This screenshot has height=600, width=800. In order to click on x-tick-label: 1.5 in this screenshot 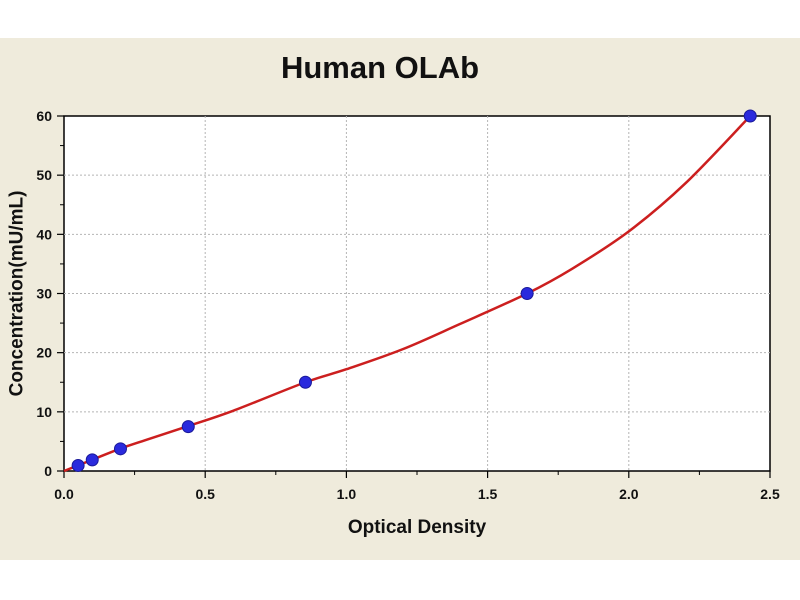, I will do `click(488, 494)`.